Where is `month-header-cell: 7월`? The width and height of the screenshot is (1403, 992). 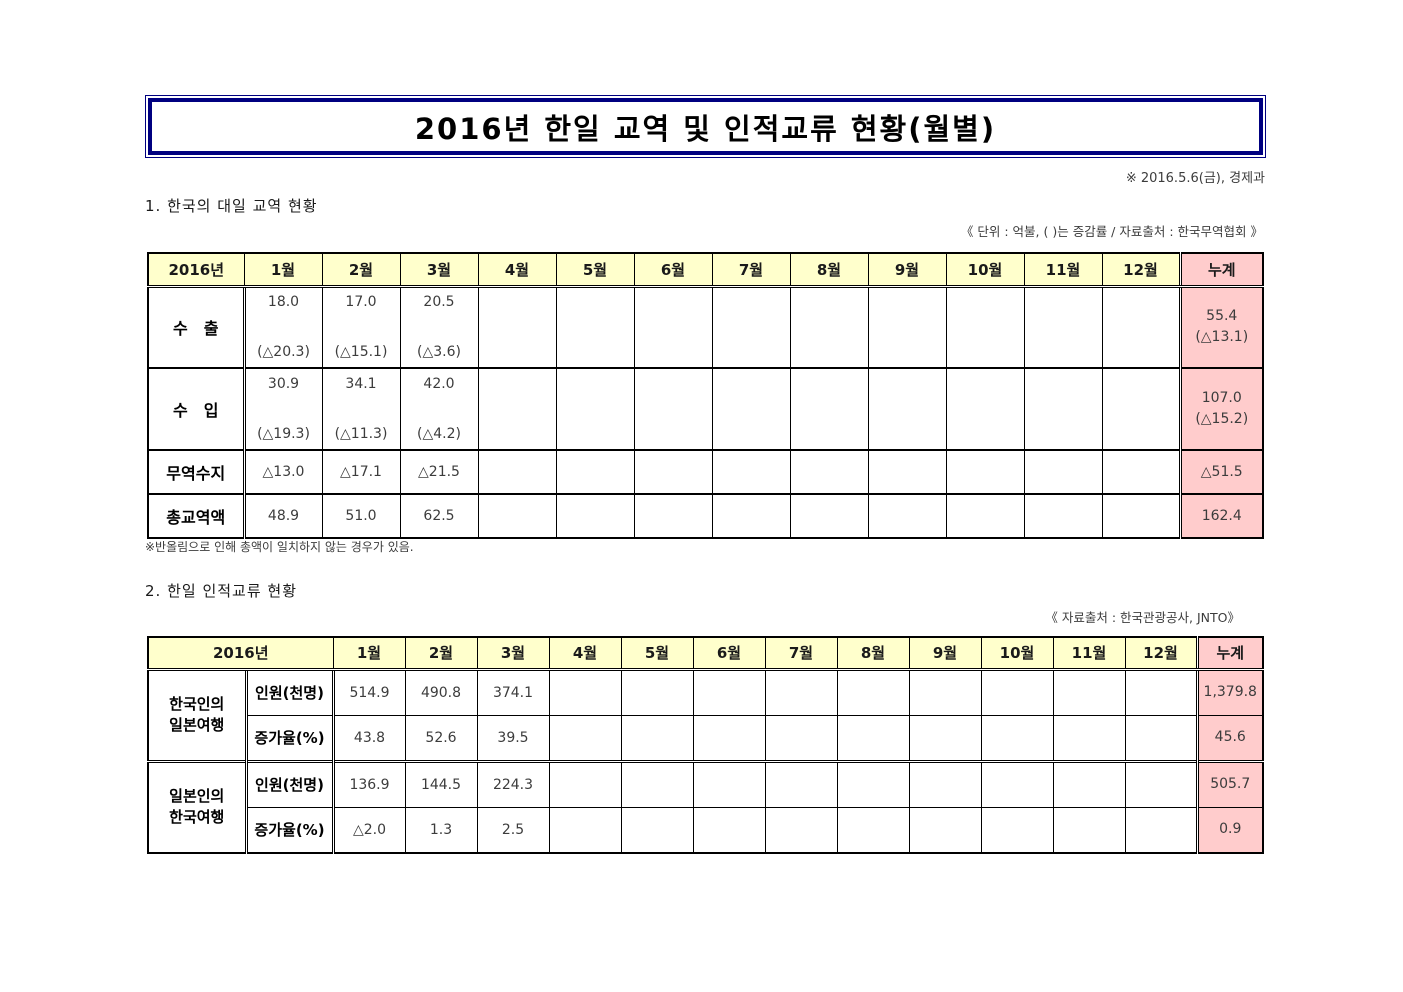
month-header-cell: 7월 is located at coordinates (751, 270).